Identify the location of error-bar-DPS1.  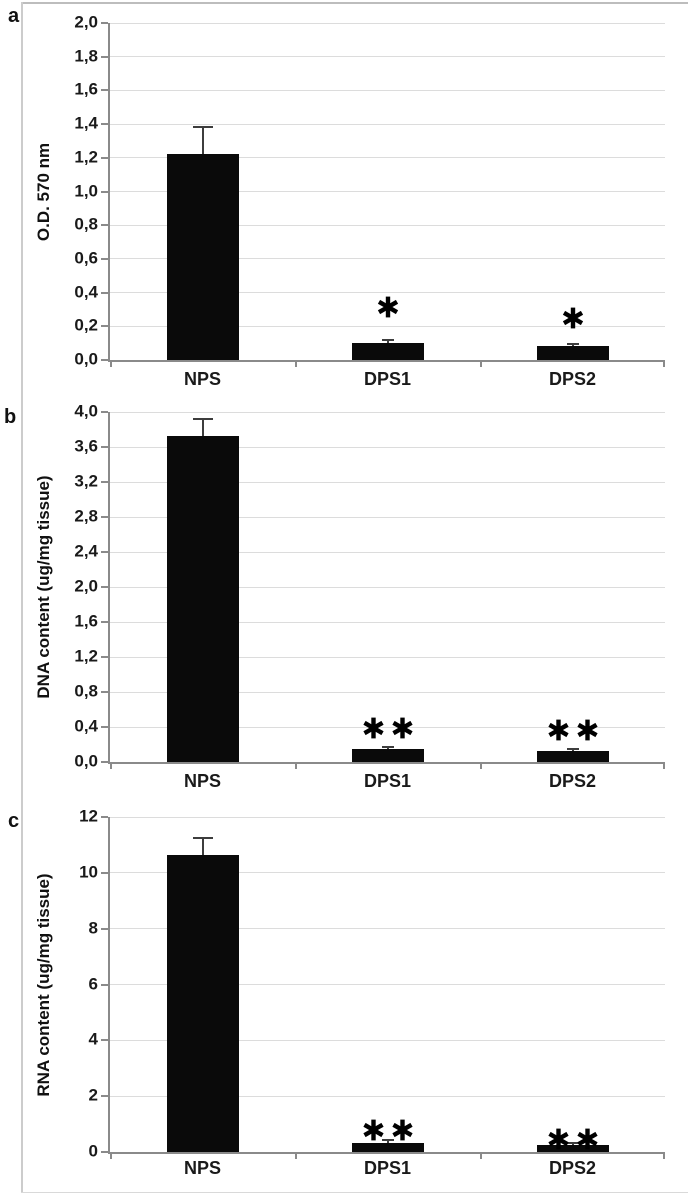
(387, 341).